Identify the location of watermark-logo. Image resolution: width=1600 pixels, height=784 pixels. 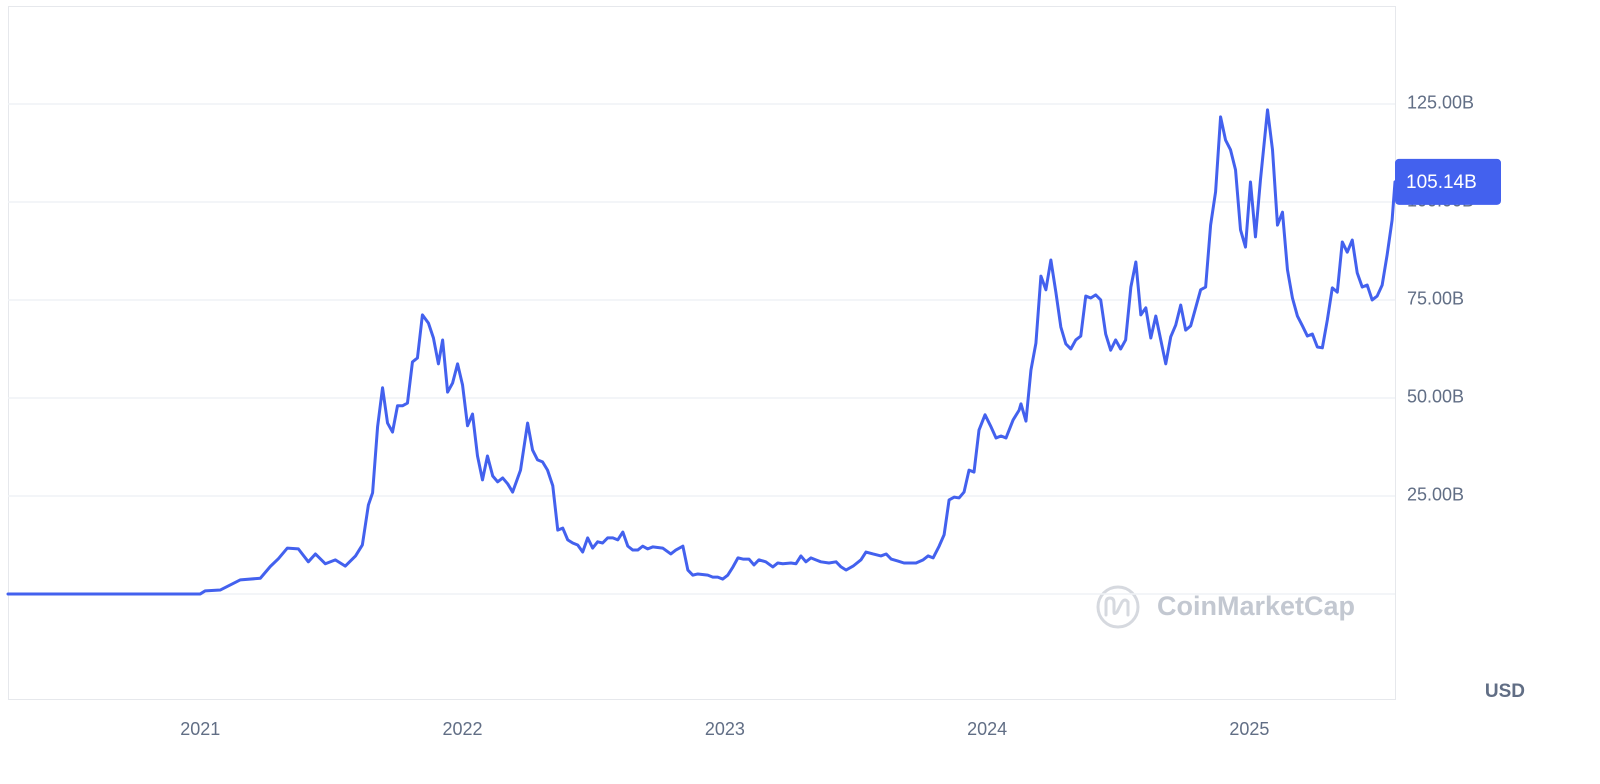
(1118, 607).